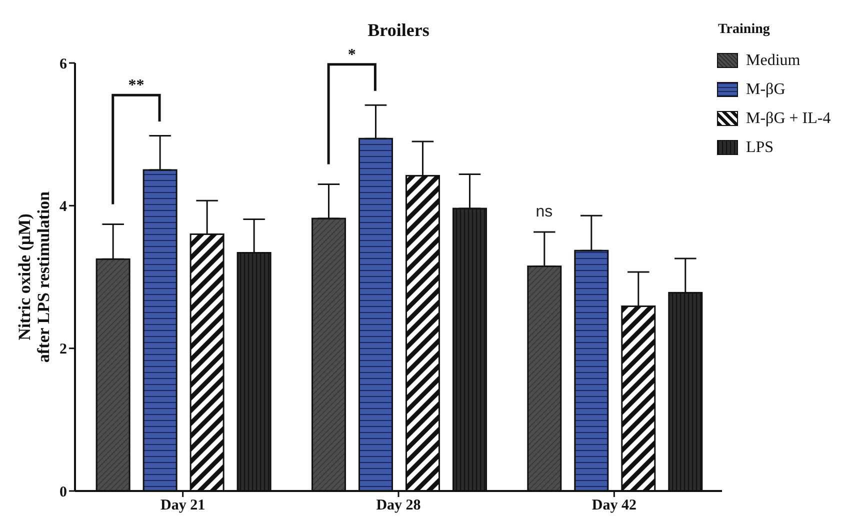 This screenshot has height=523, width=853. What do you see at coordinates (64, 206) in the screenshot?
I see `y-tick-label: 4` at bounding box center [64, 206].